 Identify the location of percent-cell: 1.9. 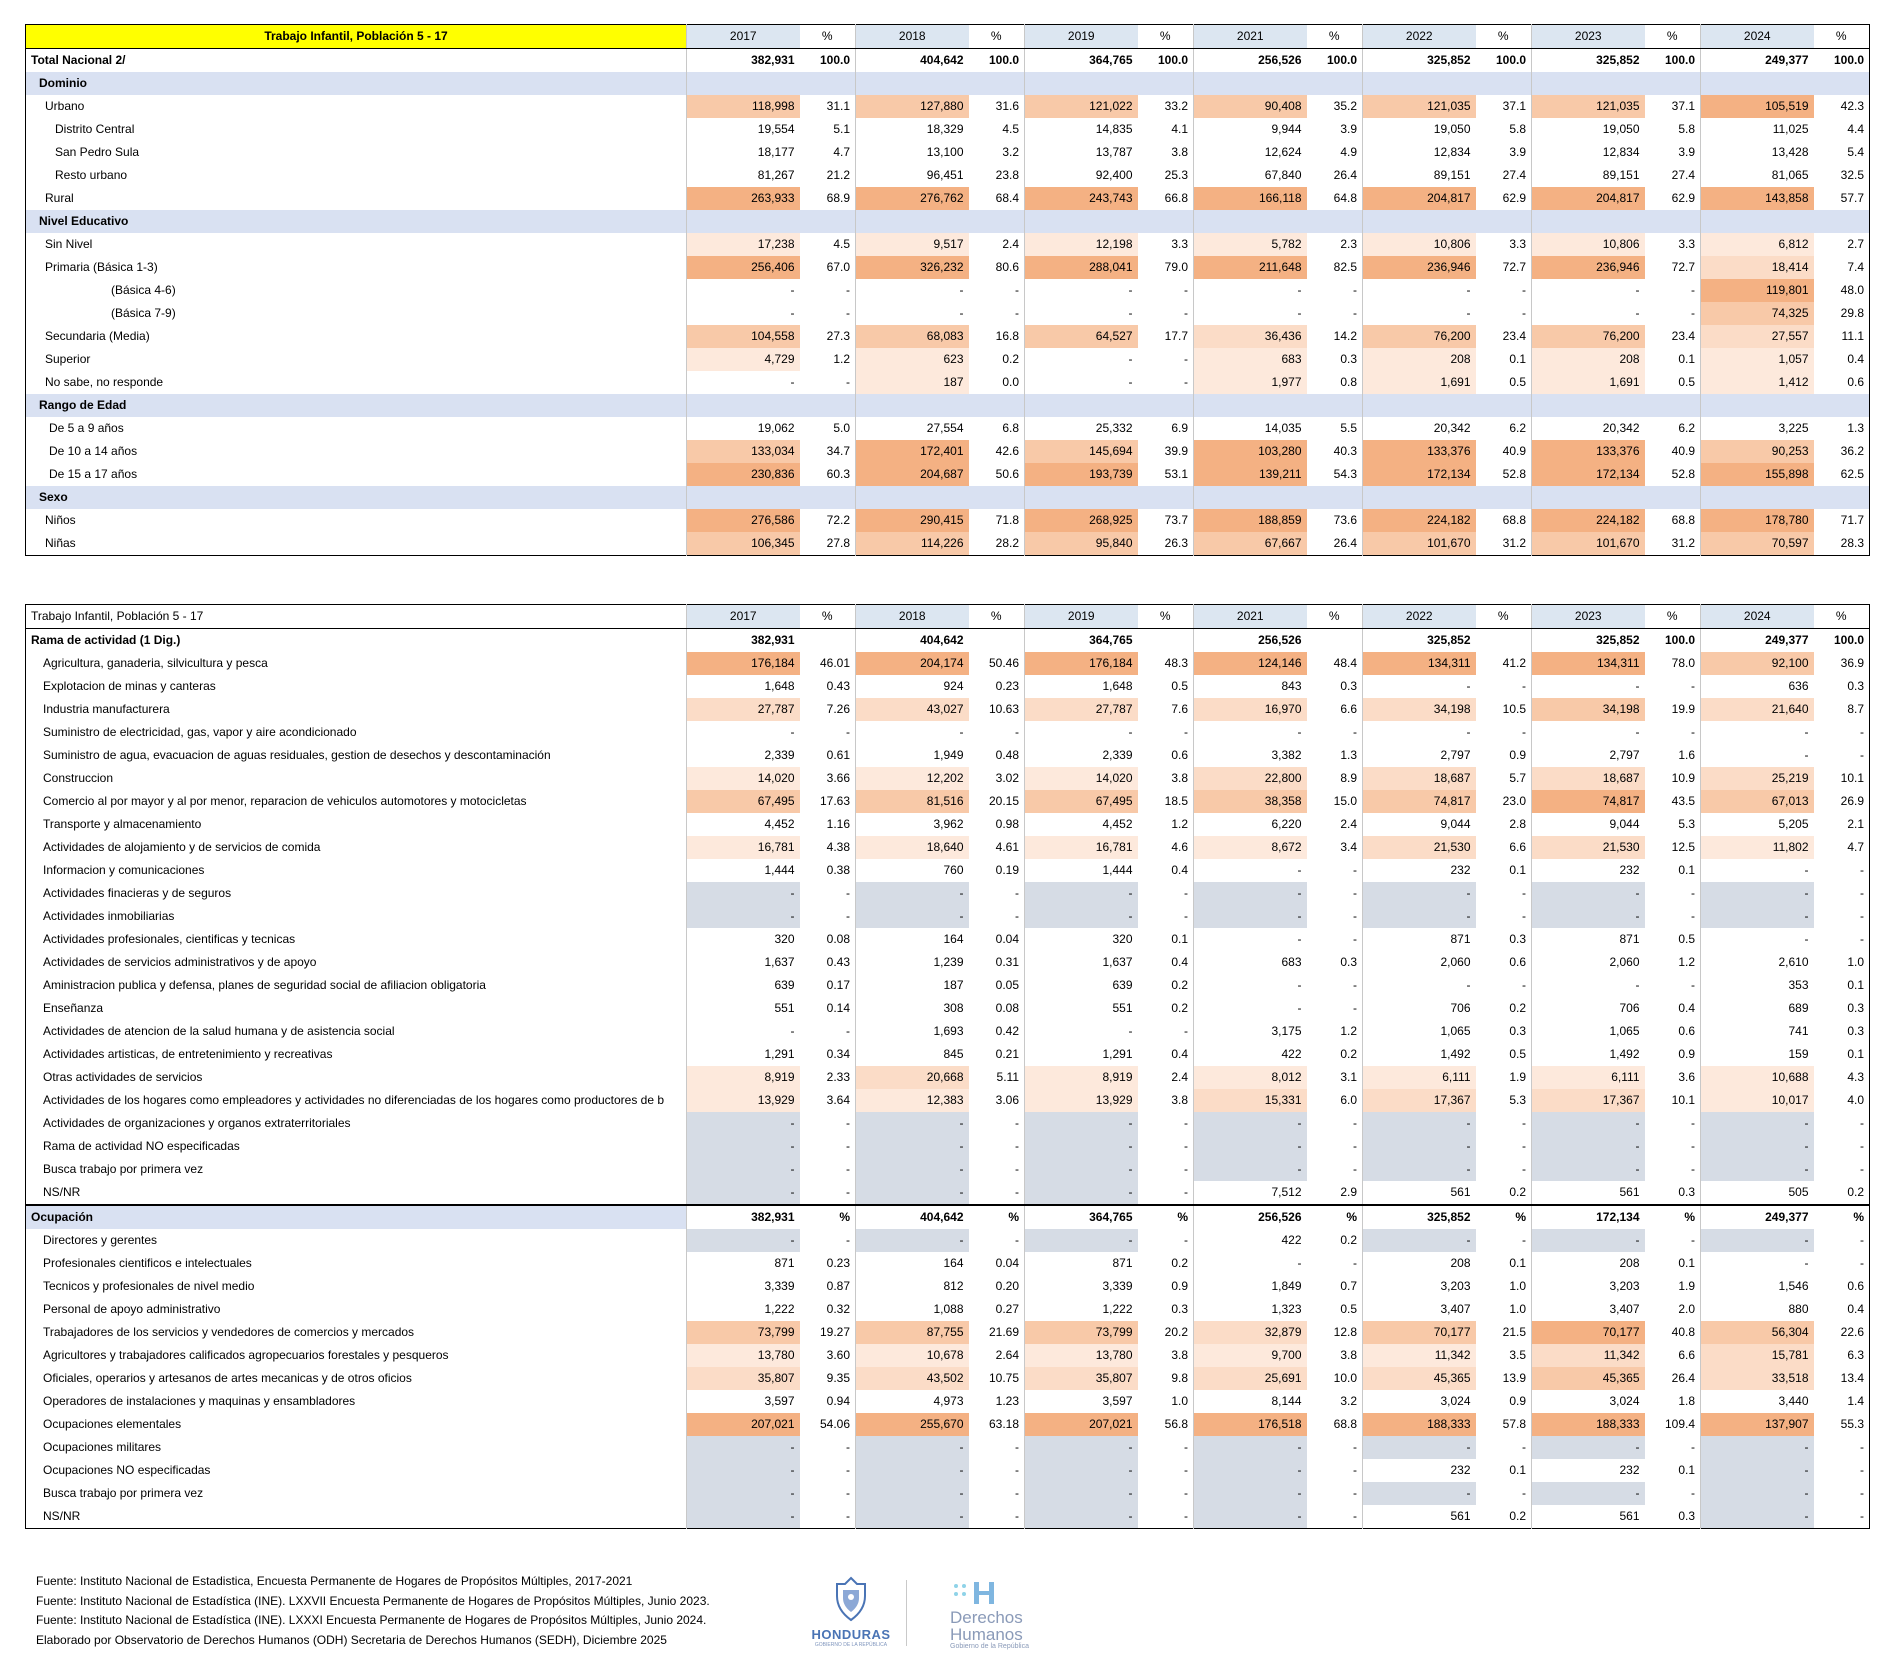
(1686, 1286).